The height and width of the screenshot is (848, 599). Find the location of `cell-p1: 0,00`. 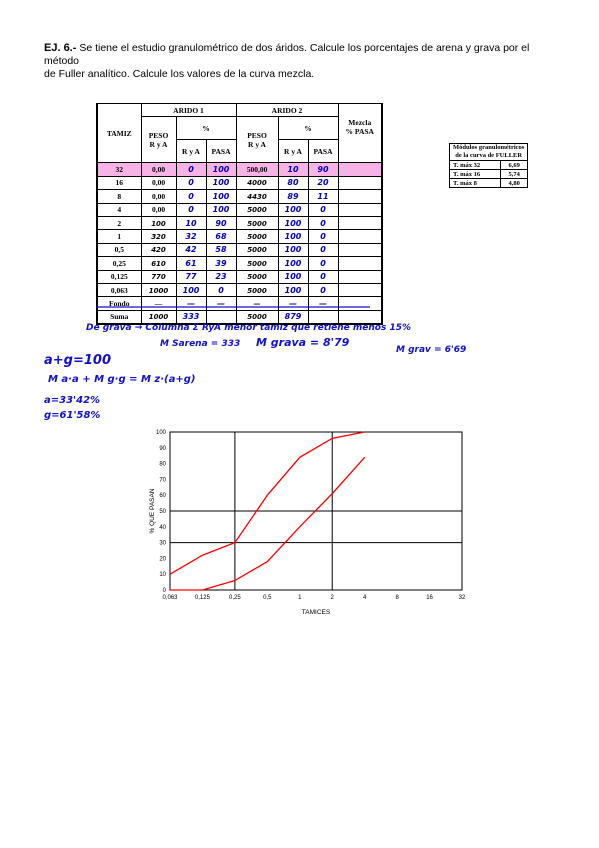

cell-p1: 0,00 is located at coordinates (158, 183).